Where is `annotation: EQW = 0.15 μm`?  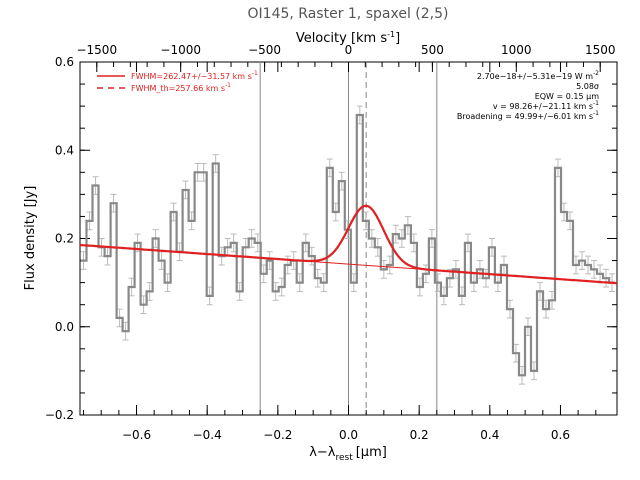 annotation: EQW = 0.15 μm is located at coordinates (567, 96).